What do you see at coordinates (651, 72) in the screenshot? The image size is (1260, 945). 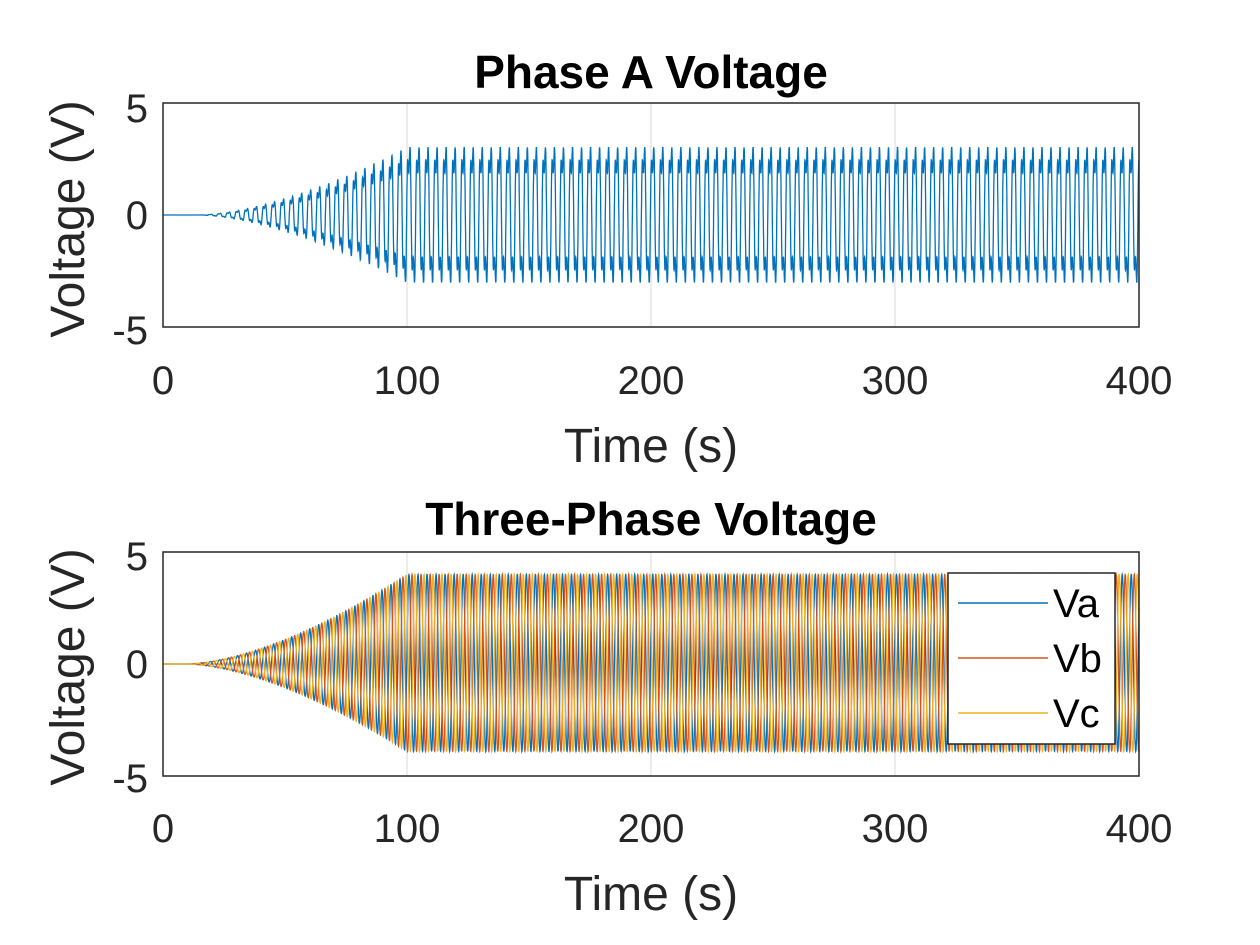 I see `chart-title-1: Phase A Voltage` at bounding box center [651, 72].